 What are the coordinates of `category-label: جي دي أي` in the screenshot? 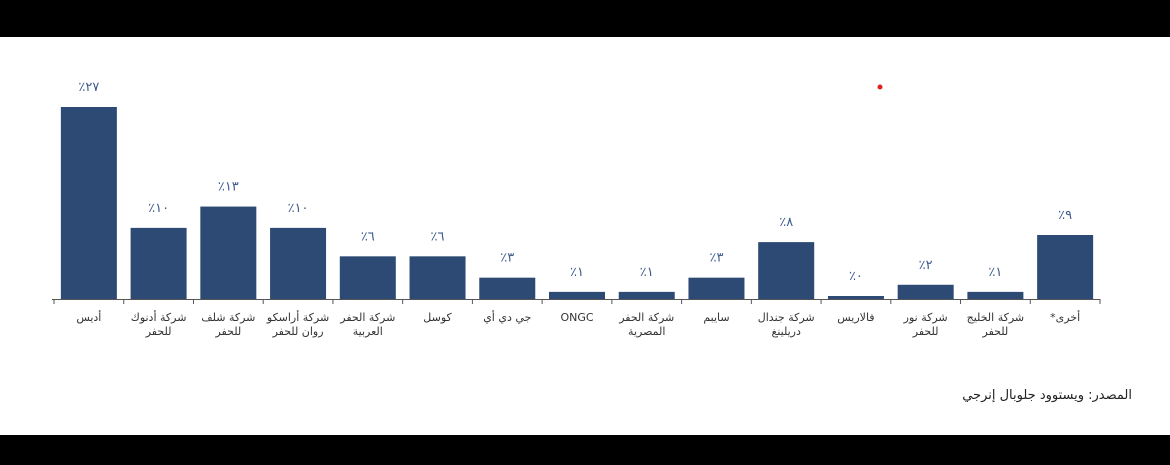 It's located at (507, 317).